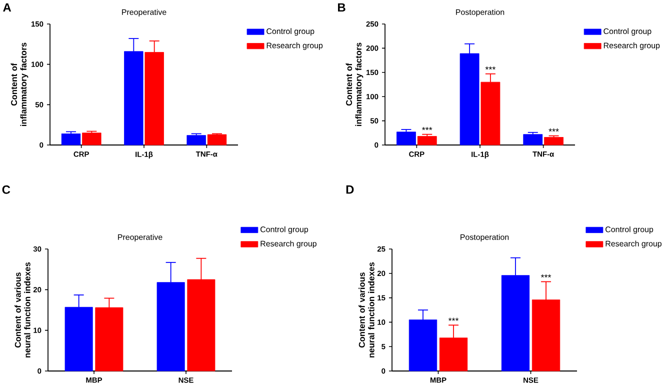 Image resolution: width=669 pixels, height=385 pixels. I want to click on text: B, so click(342, 7).